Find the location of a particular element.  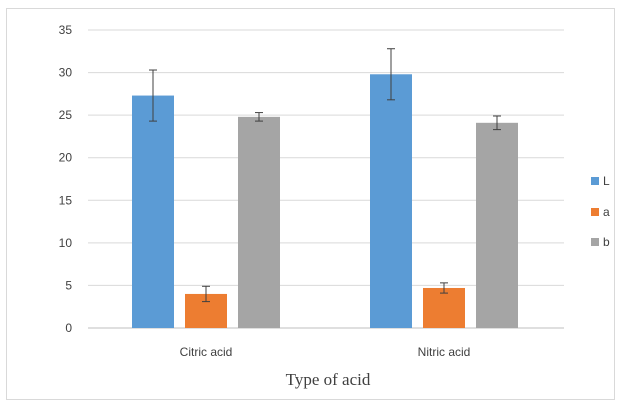

legend-swatch-L is located at coordinates (595, 181).